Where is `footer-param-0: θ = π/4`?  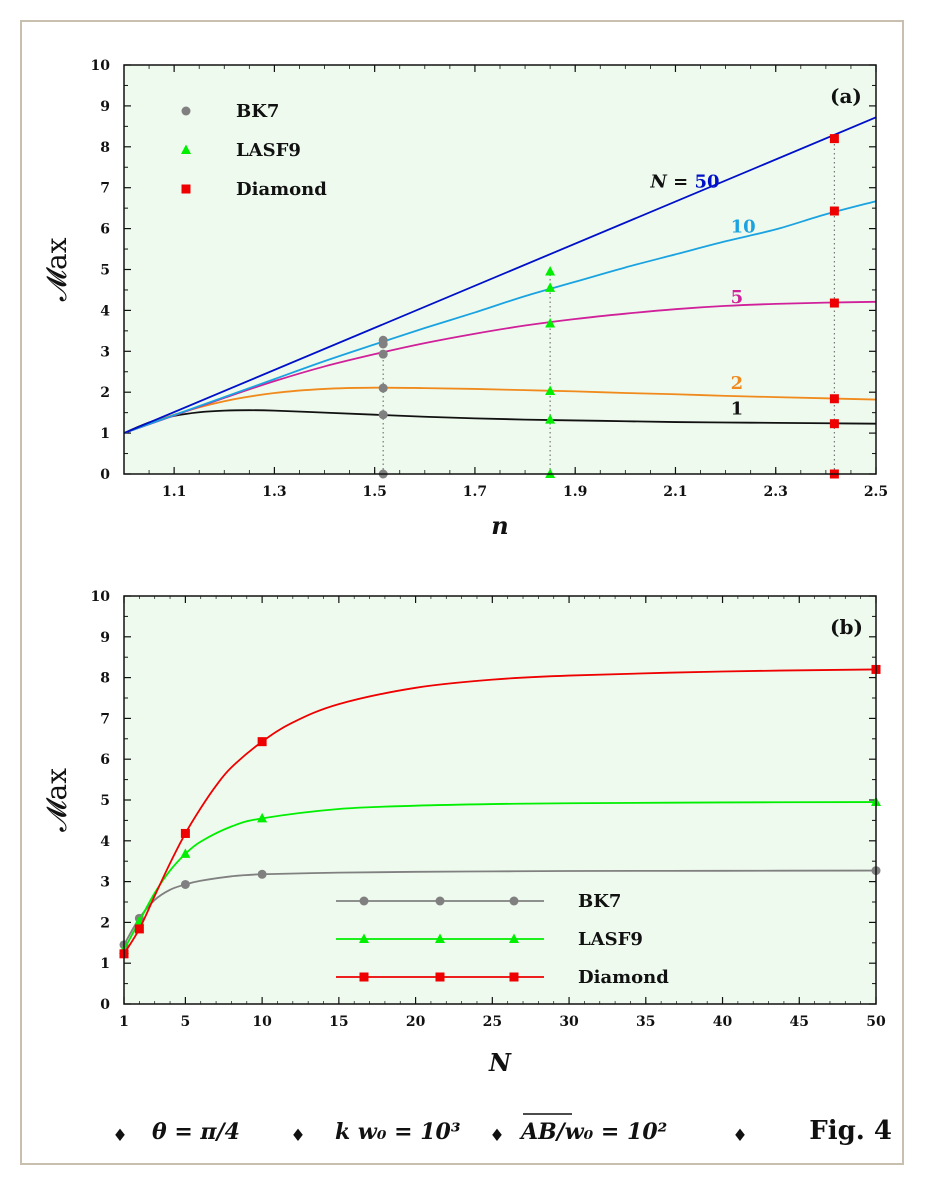 footer-param-0: θ = π/4 is located at coordinates (196, 1132).